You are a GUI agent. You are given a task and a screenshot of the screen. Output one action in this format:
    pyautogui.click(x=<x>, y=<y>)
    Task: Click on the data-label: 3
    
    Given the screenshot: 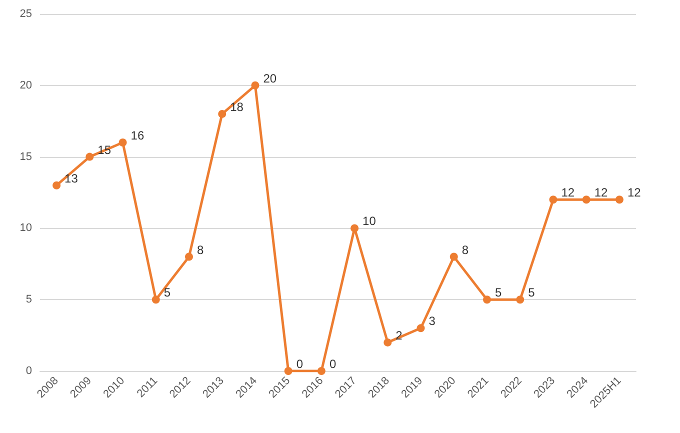 What is the action you would take?
    pyautogui.click(x=432, y=321)
    